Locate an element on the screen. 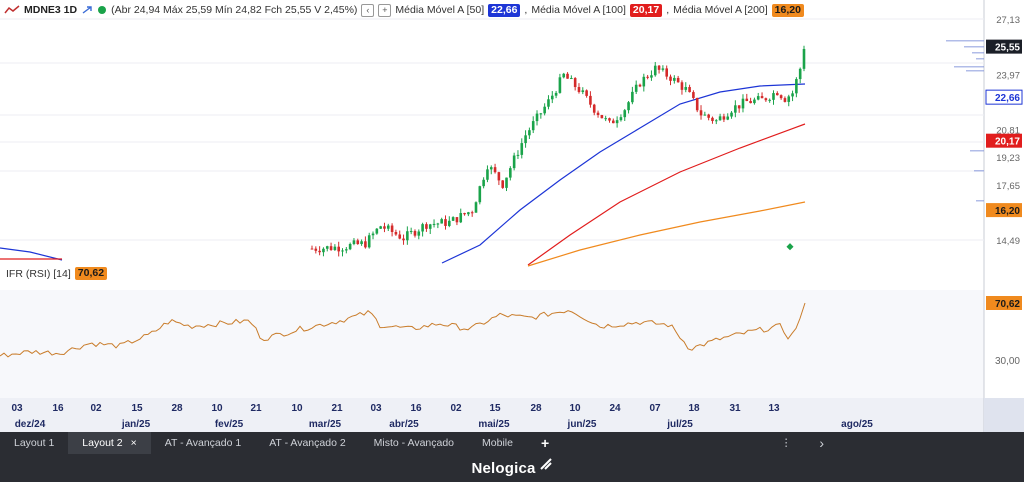 This screenshot has width=1024, height=482. tab-label: Mobile is located at coordinates (497, 443).